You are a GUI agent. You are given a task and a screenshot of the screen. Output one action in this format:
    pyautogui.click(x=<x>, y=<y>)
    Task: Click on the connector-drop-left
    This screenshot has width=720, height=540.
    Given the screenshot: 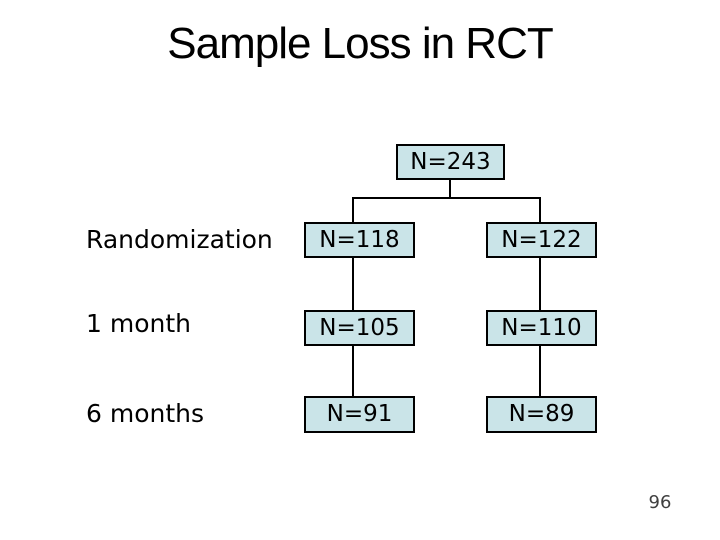 What is the action you would take?
    pyautogui.click(x=353, y=209)
    